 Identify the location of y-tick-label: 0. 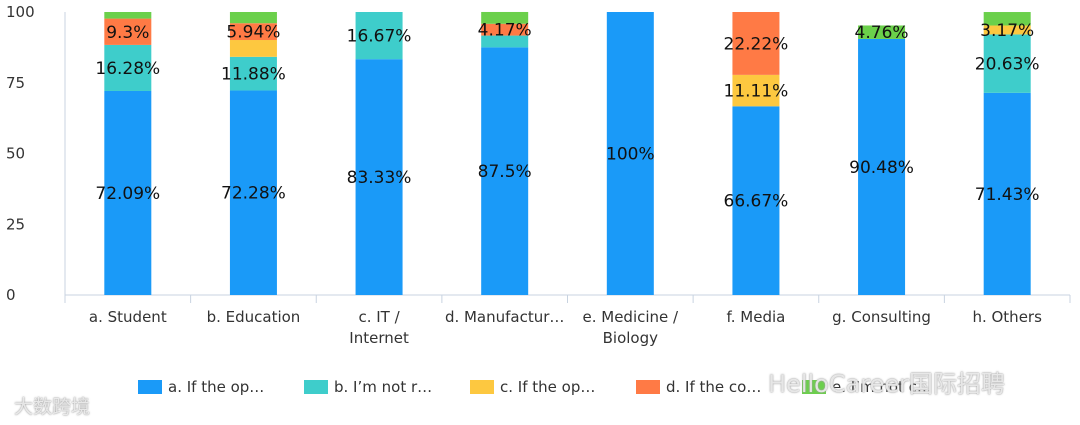
(11, 295).